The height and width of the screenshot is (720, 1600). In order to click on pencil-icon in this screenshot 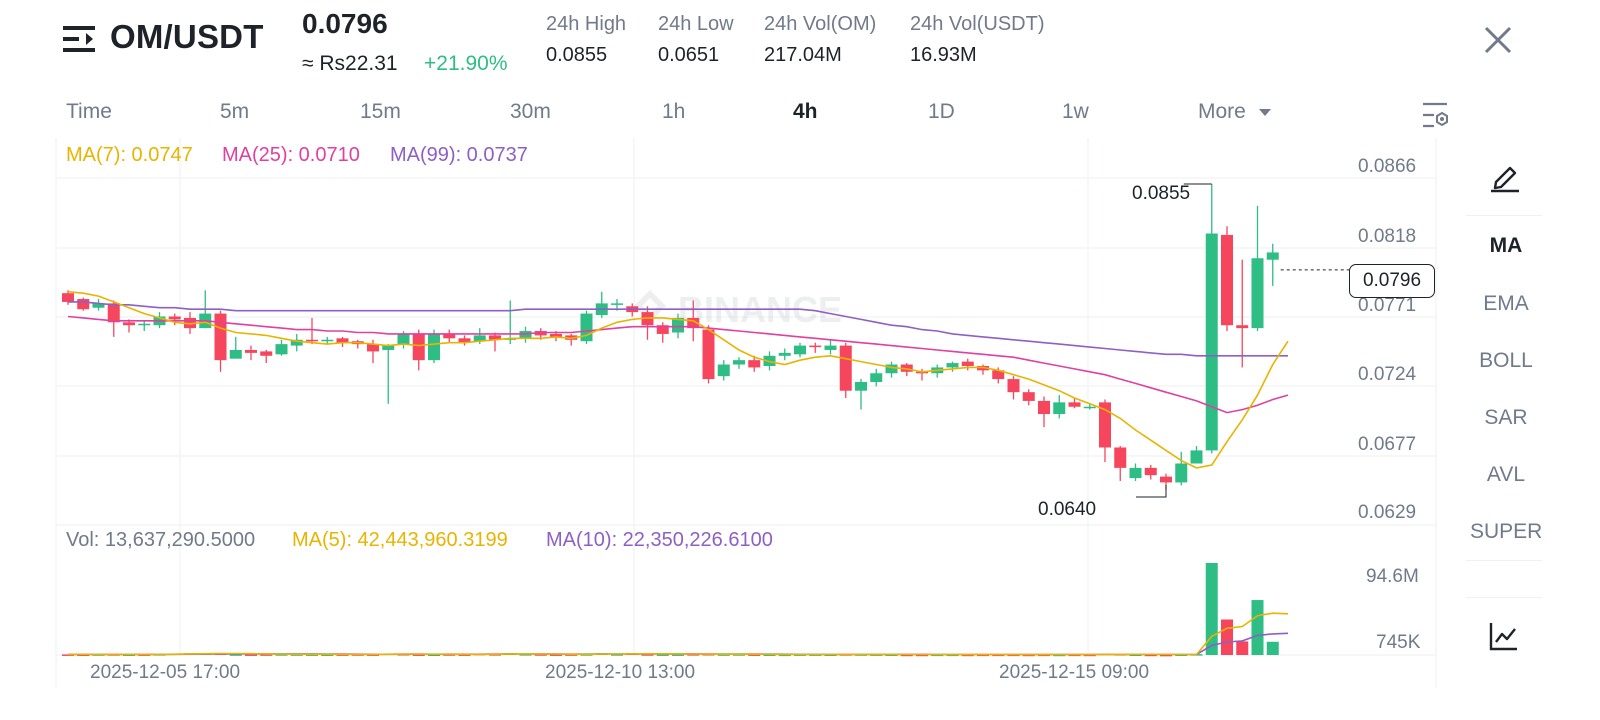, I will do `click(1505, 177)`.